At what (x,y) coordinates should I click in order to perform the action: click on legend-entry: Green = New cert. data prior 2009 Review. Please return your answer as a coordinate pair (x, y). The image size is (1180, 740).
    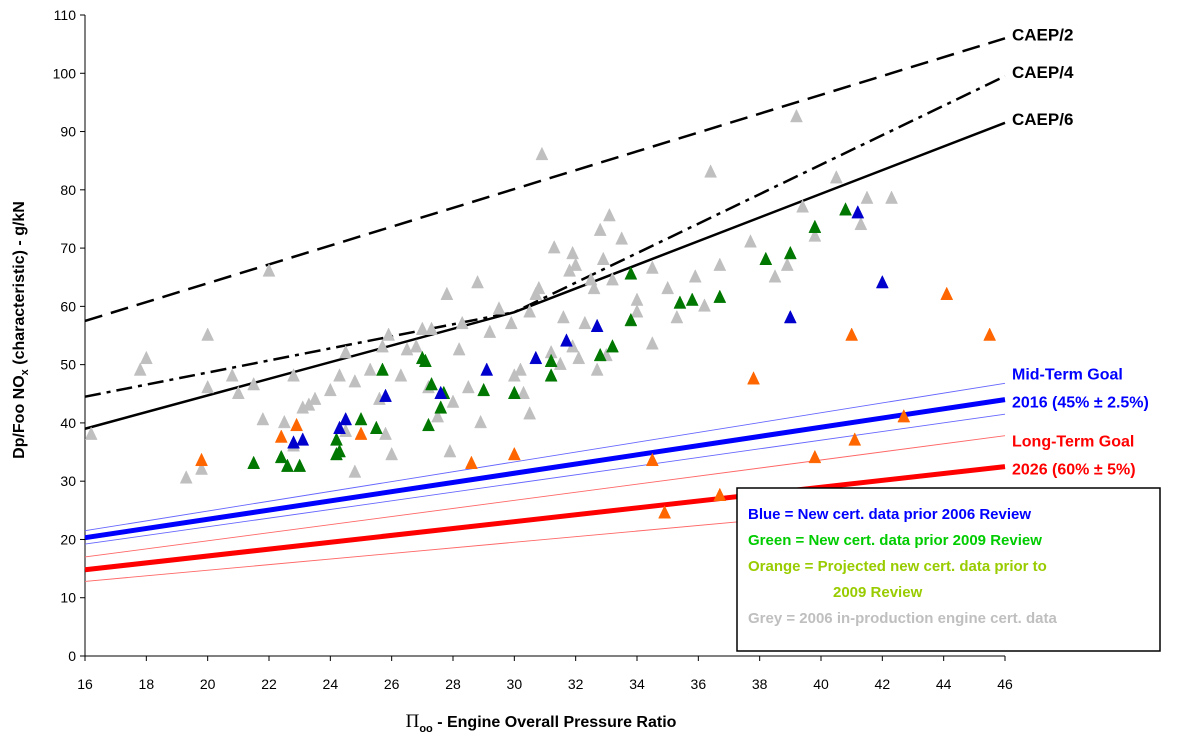
    Looking at the image, I should click on (895, 540).